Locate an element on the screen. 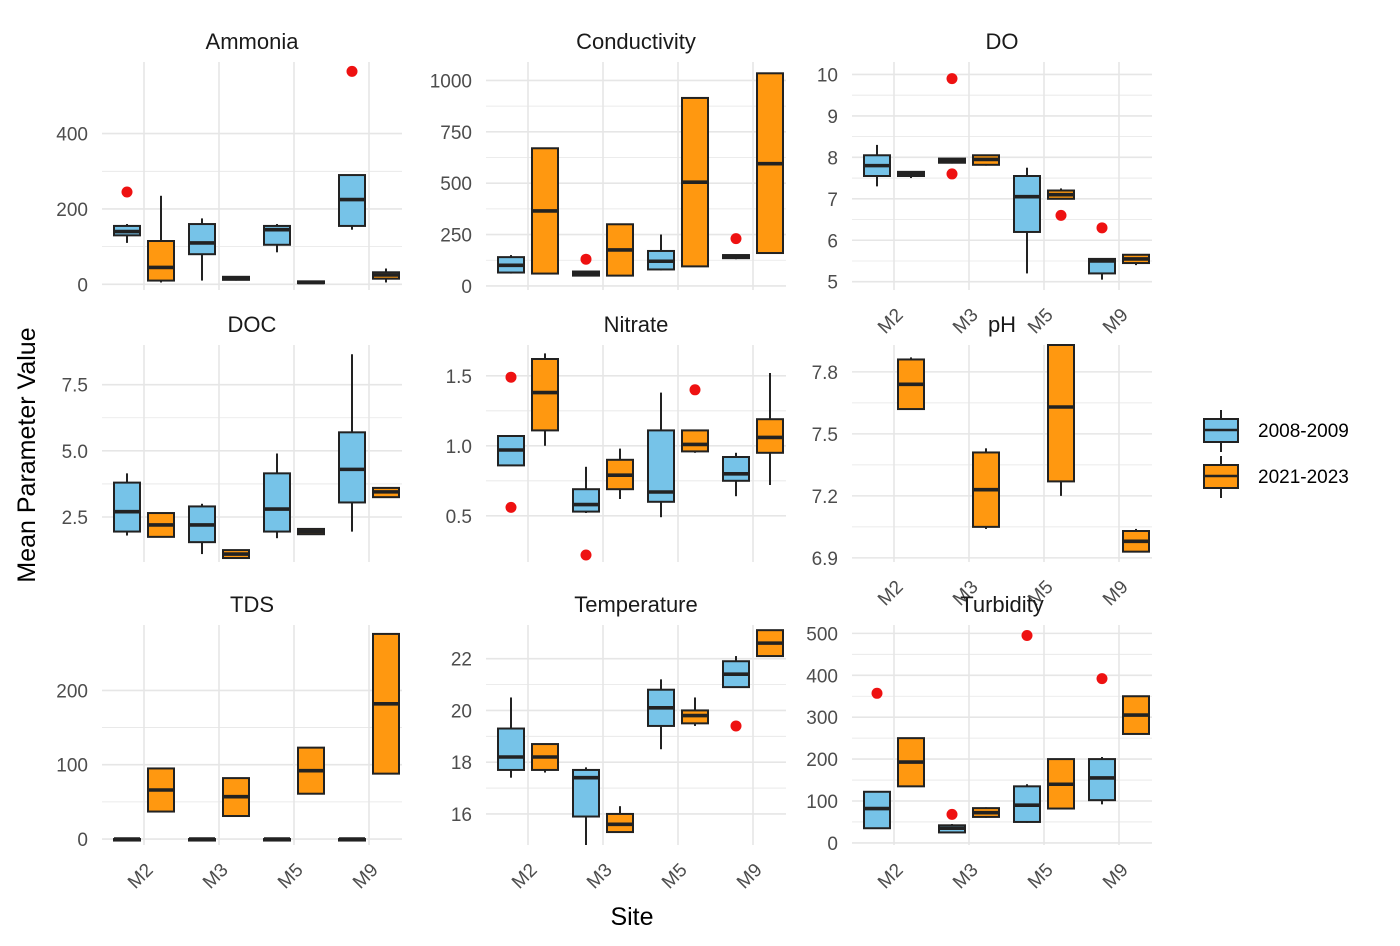 The width and height of the screenshot is (1400, 946). facet-title: pH is located at coordinates (1002, 324).